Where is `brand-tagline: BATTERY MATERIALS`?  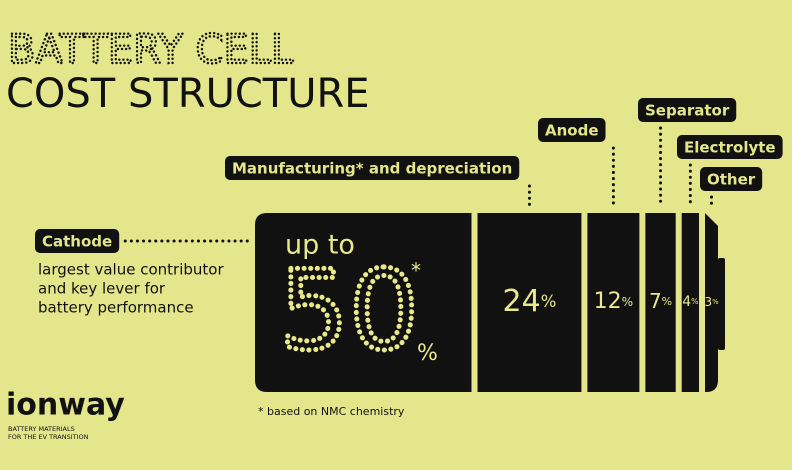
brand-tagline: BATTERY MATERIALS is located at coordinates (41, 429).